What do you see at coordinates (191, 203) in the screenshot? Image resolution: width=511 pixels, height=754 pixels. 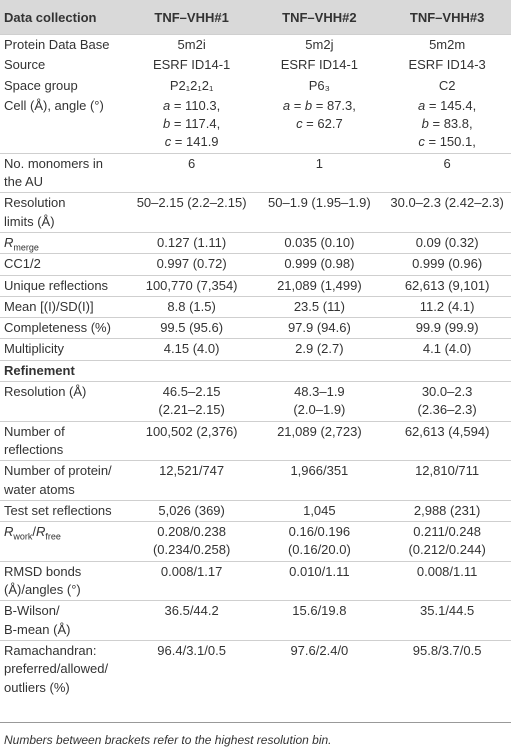 I see `cell-text: 50–2.15 (2.2–2.15)` at bounding box center [191, 203].